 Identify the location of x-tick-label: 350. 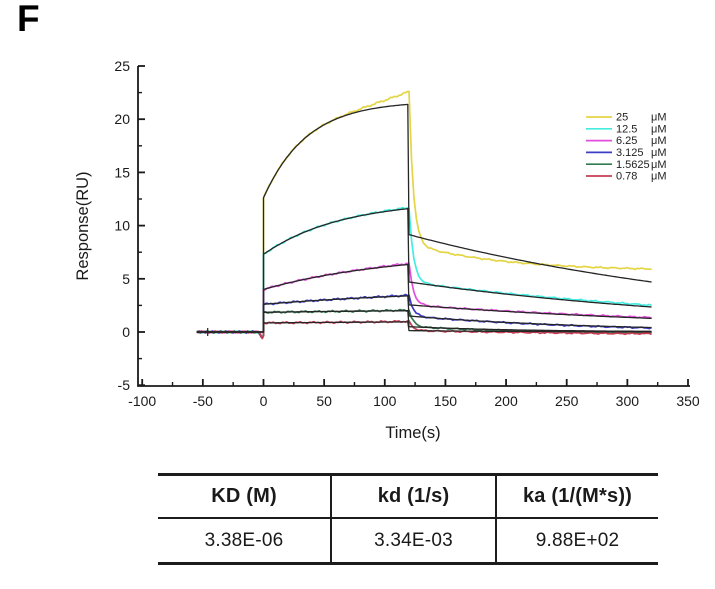
(688, 401).